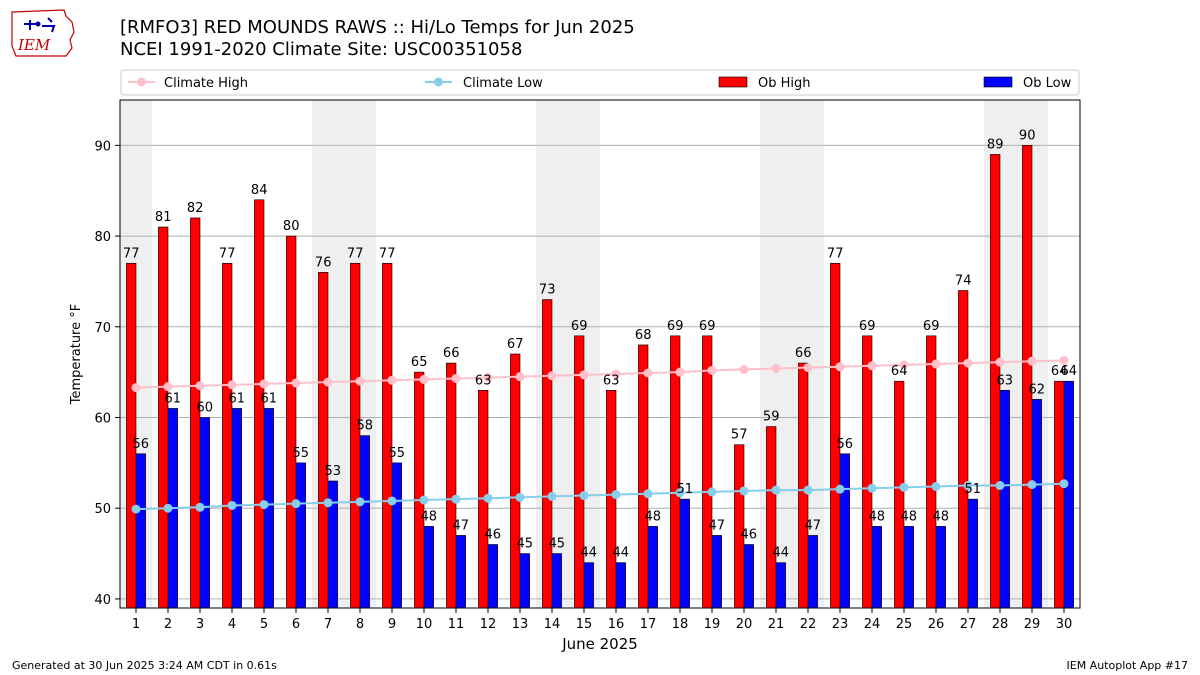  I want to click on ob-high-label-20: 57, so click(739, 435).